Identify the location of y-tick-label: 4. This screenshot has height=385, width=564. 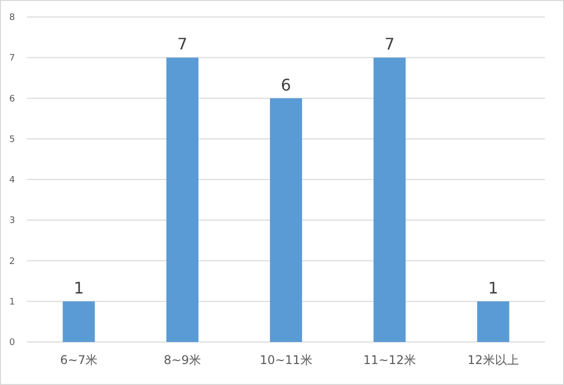
(12, 181).